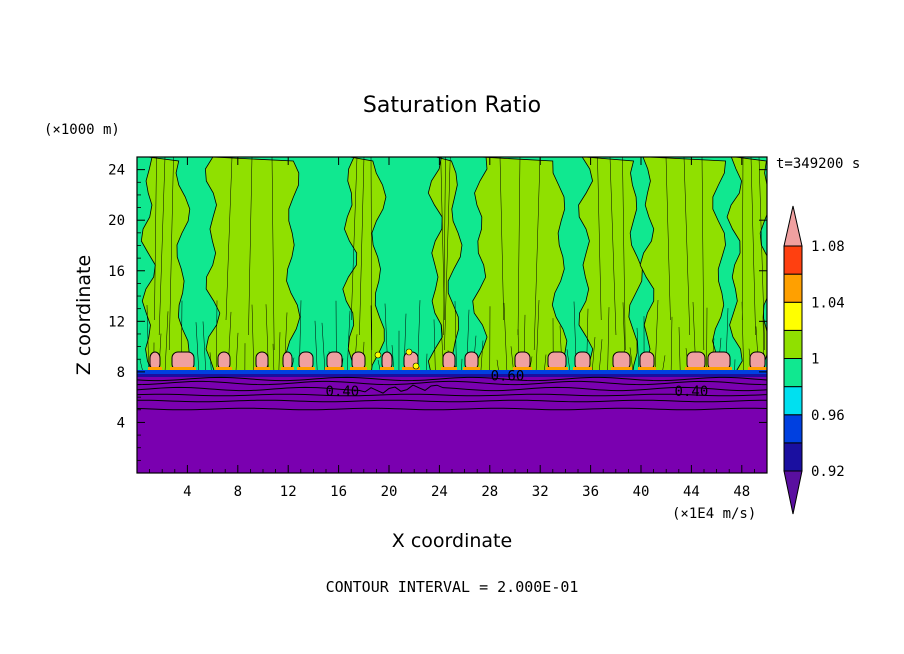 This screenshot has height=654, width=904. I want to click on y-unit-label: (×1000 m), so click(82, 130).